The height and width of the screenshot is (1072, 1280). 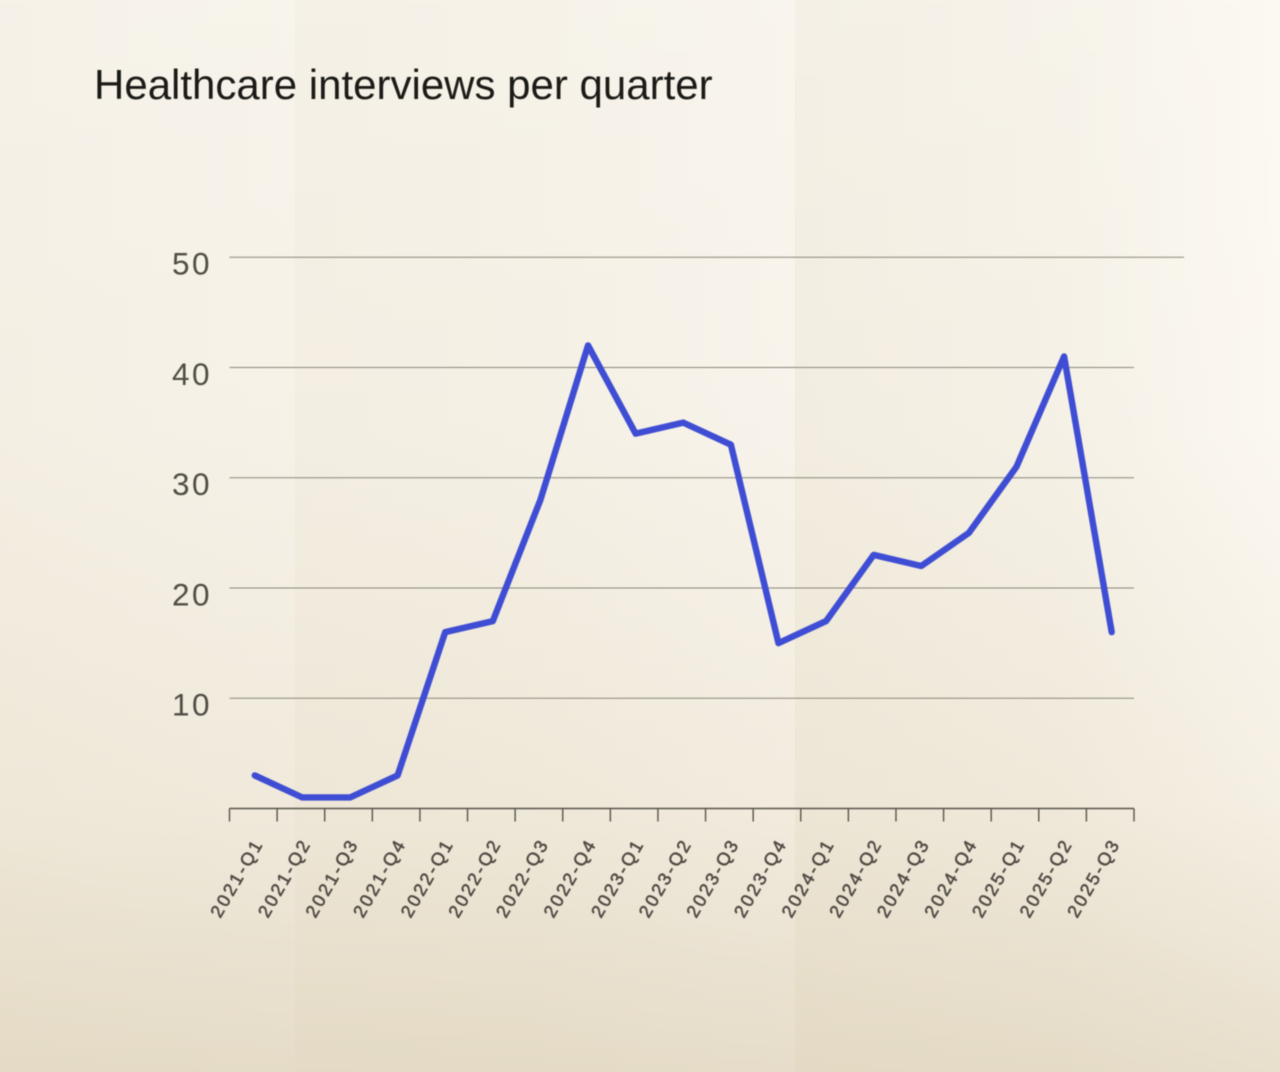 What do you see at coordinates (192, 264) in the screenshot?
I see `svg-text: 50` at bounding box center [192, 264].